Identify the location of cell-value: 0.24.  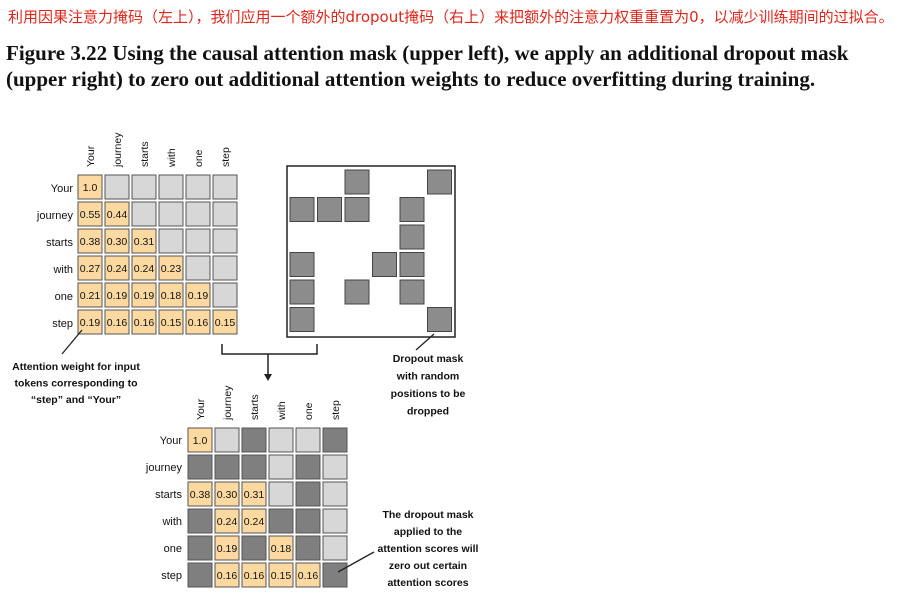
(254, 522).